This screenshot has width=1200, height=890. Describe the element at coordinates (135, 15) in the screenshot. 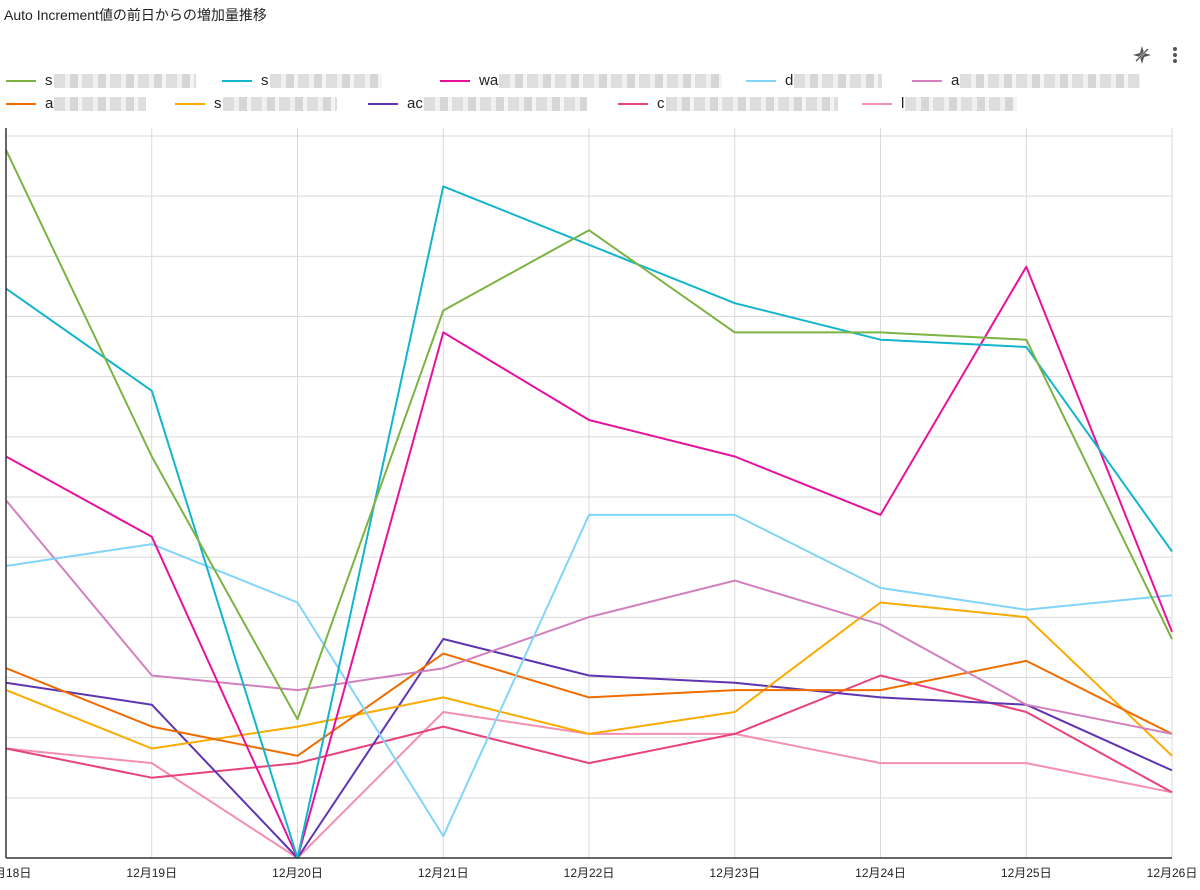

I see `chart-title: Auto Increment値の前日からの増加量推移` at that location.